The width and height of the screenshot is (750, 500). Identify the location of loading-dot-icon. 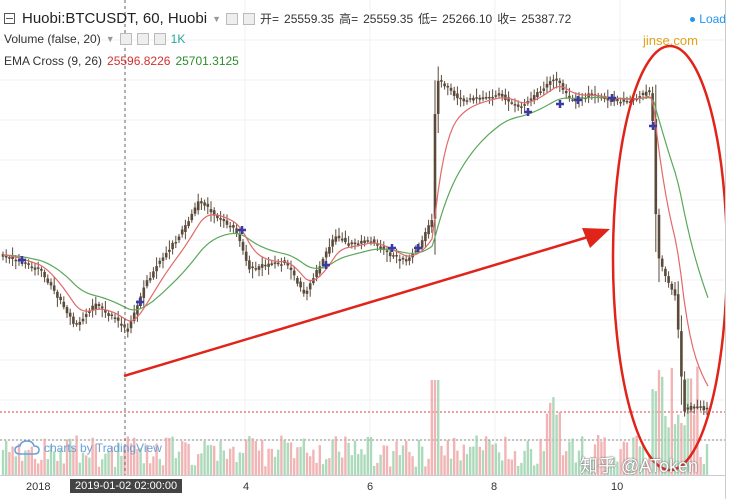
(693, 19).